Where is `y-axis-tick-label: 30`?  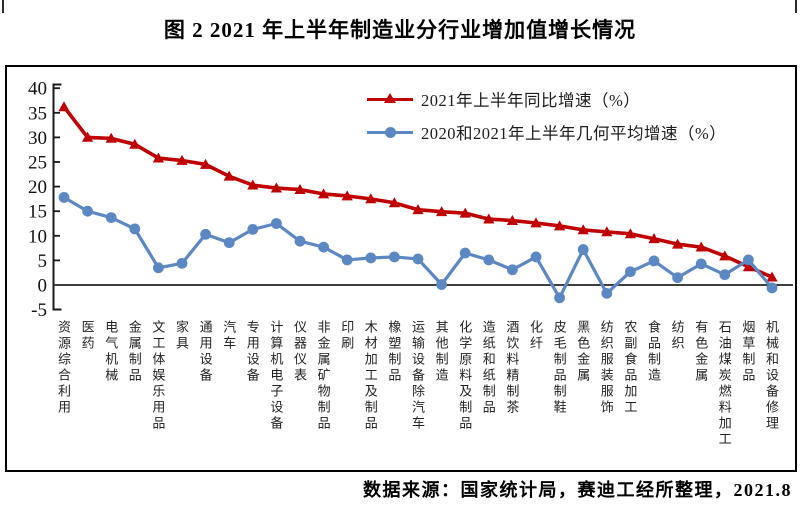
y-axis-tick-label: 30 is located at coordinates (37, 138).